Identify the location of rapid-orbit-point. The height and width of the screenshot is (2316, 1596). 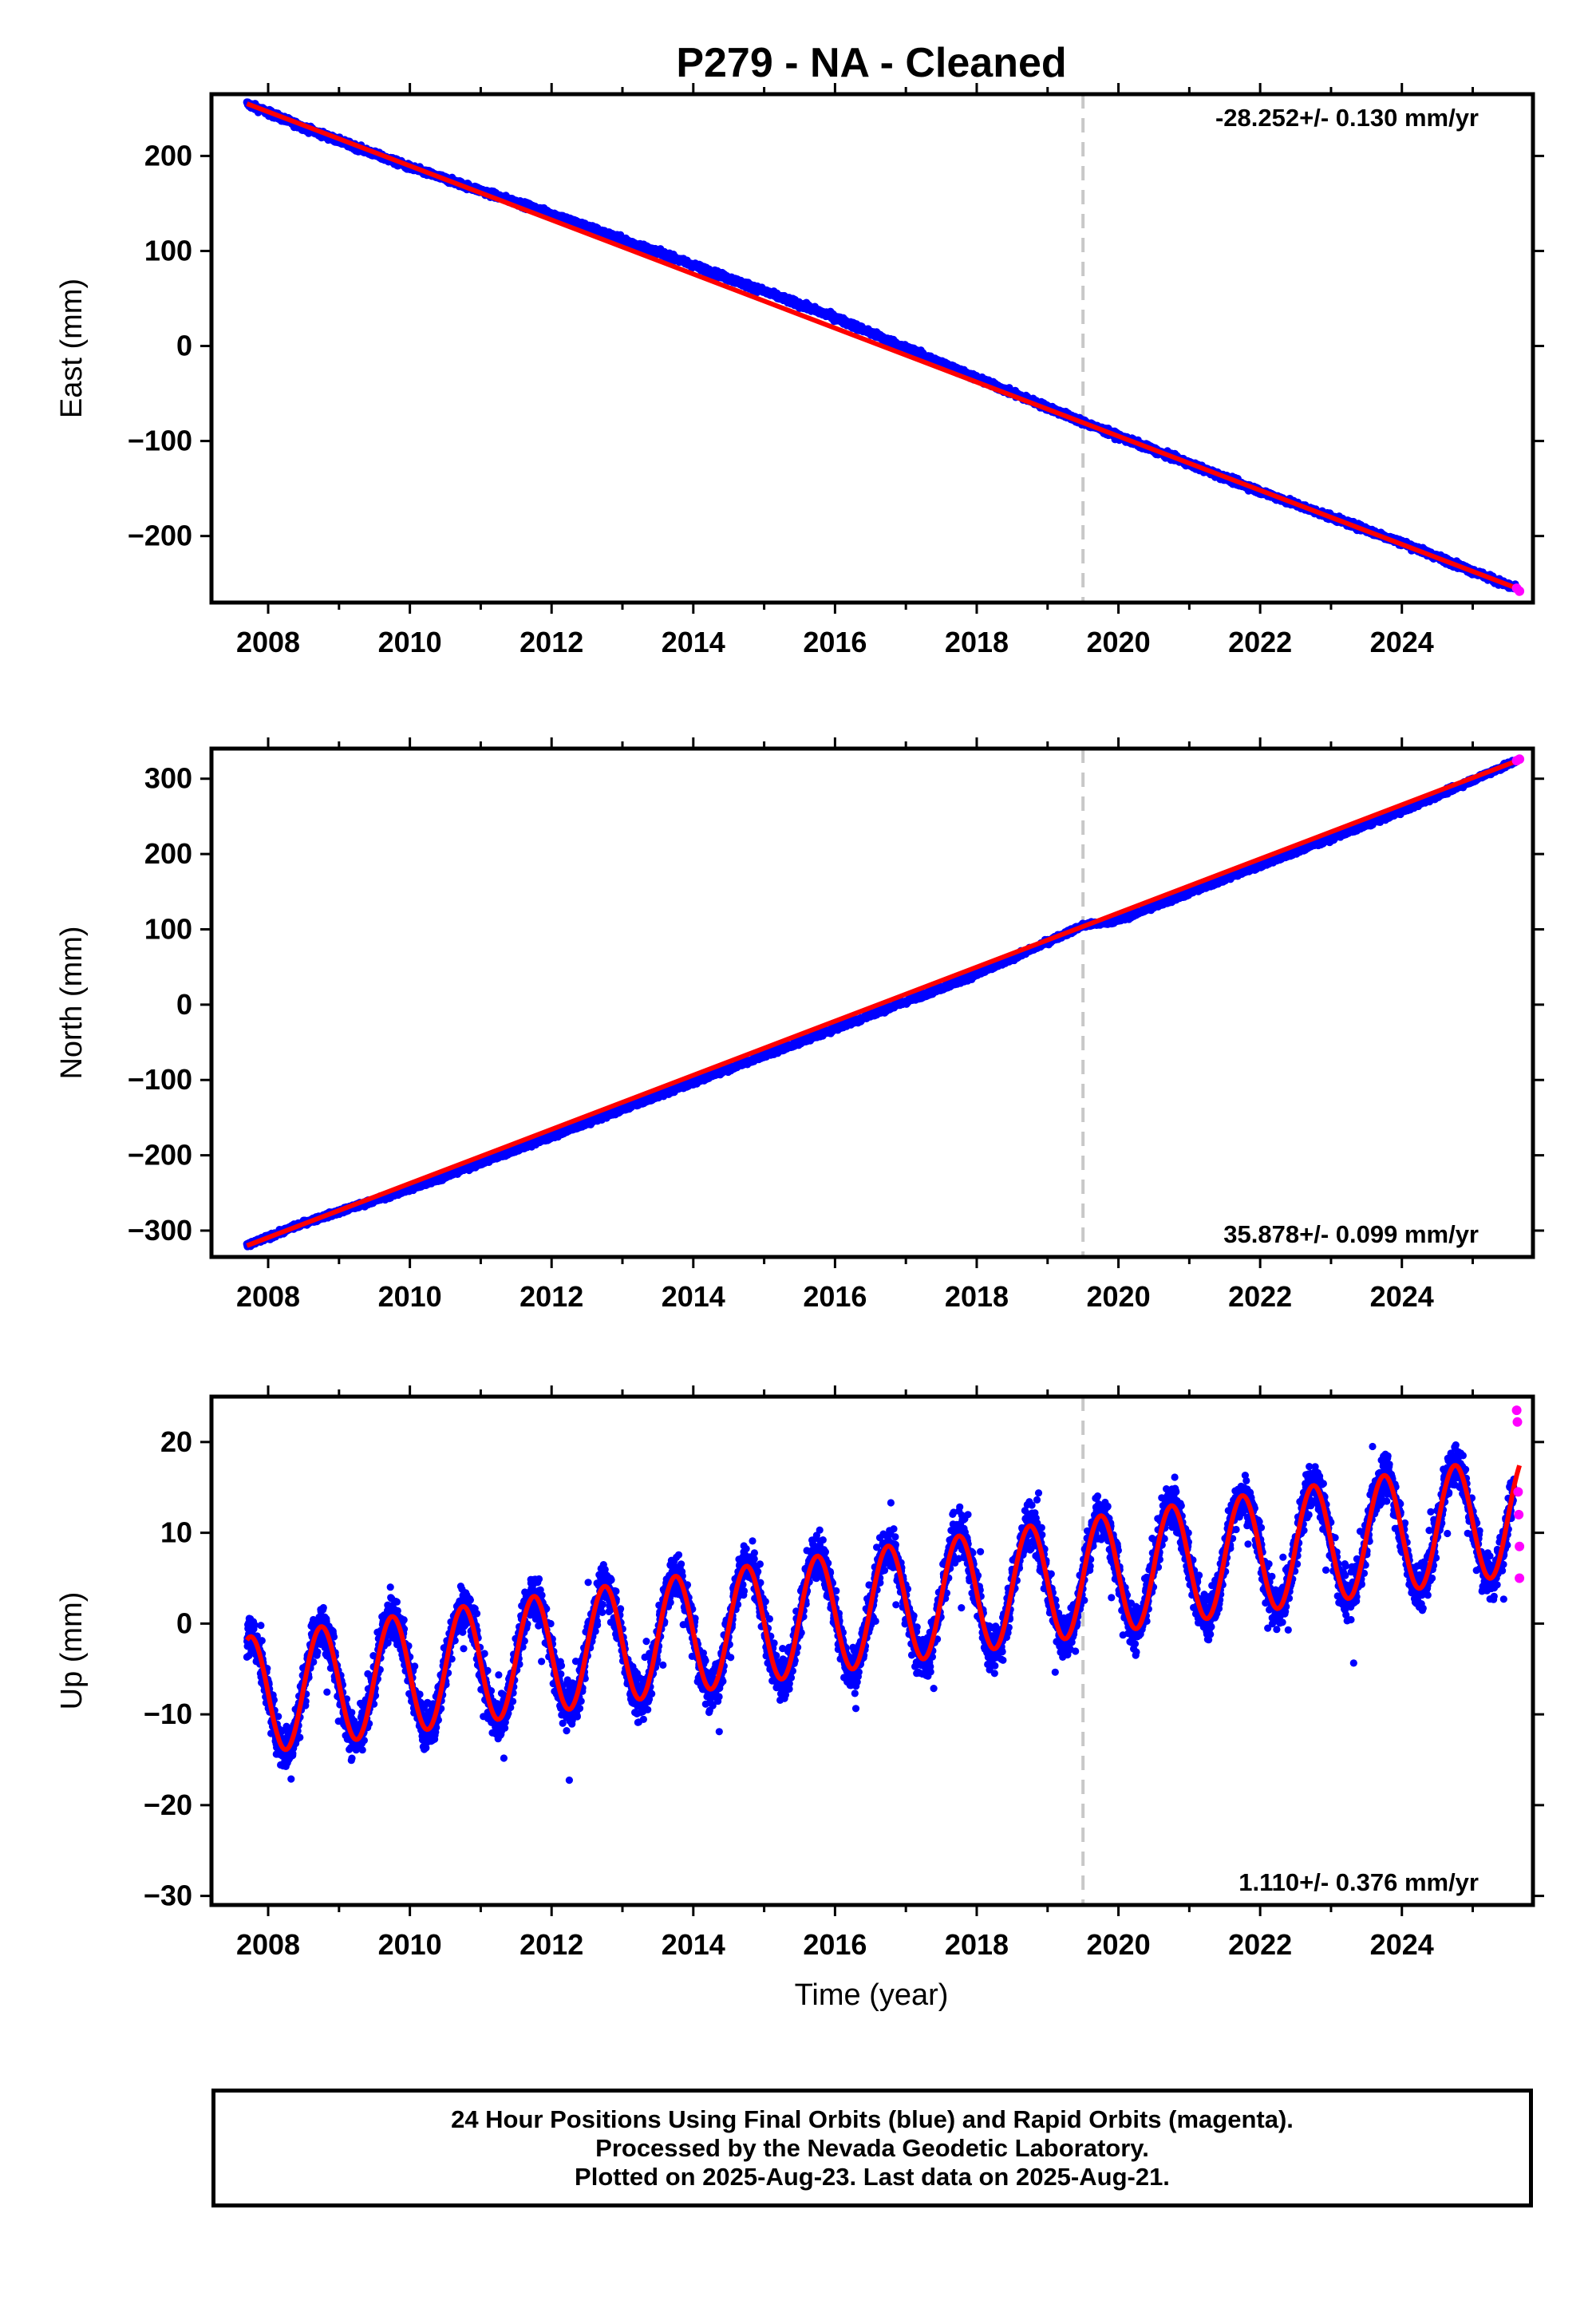
(1520, 591).